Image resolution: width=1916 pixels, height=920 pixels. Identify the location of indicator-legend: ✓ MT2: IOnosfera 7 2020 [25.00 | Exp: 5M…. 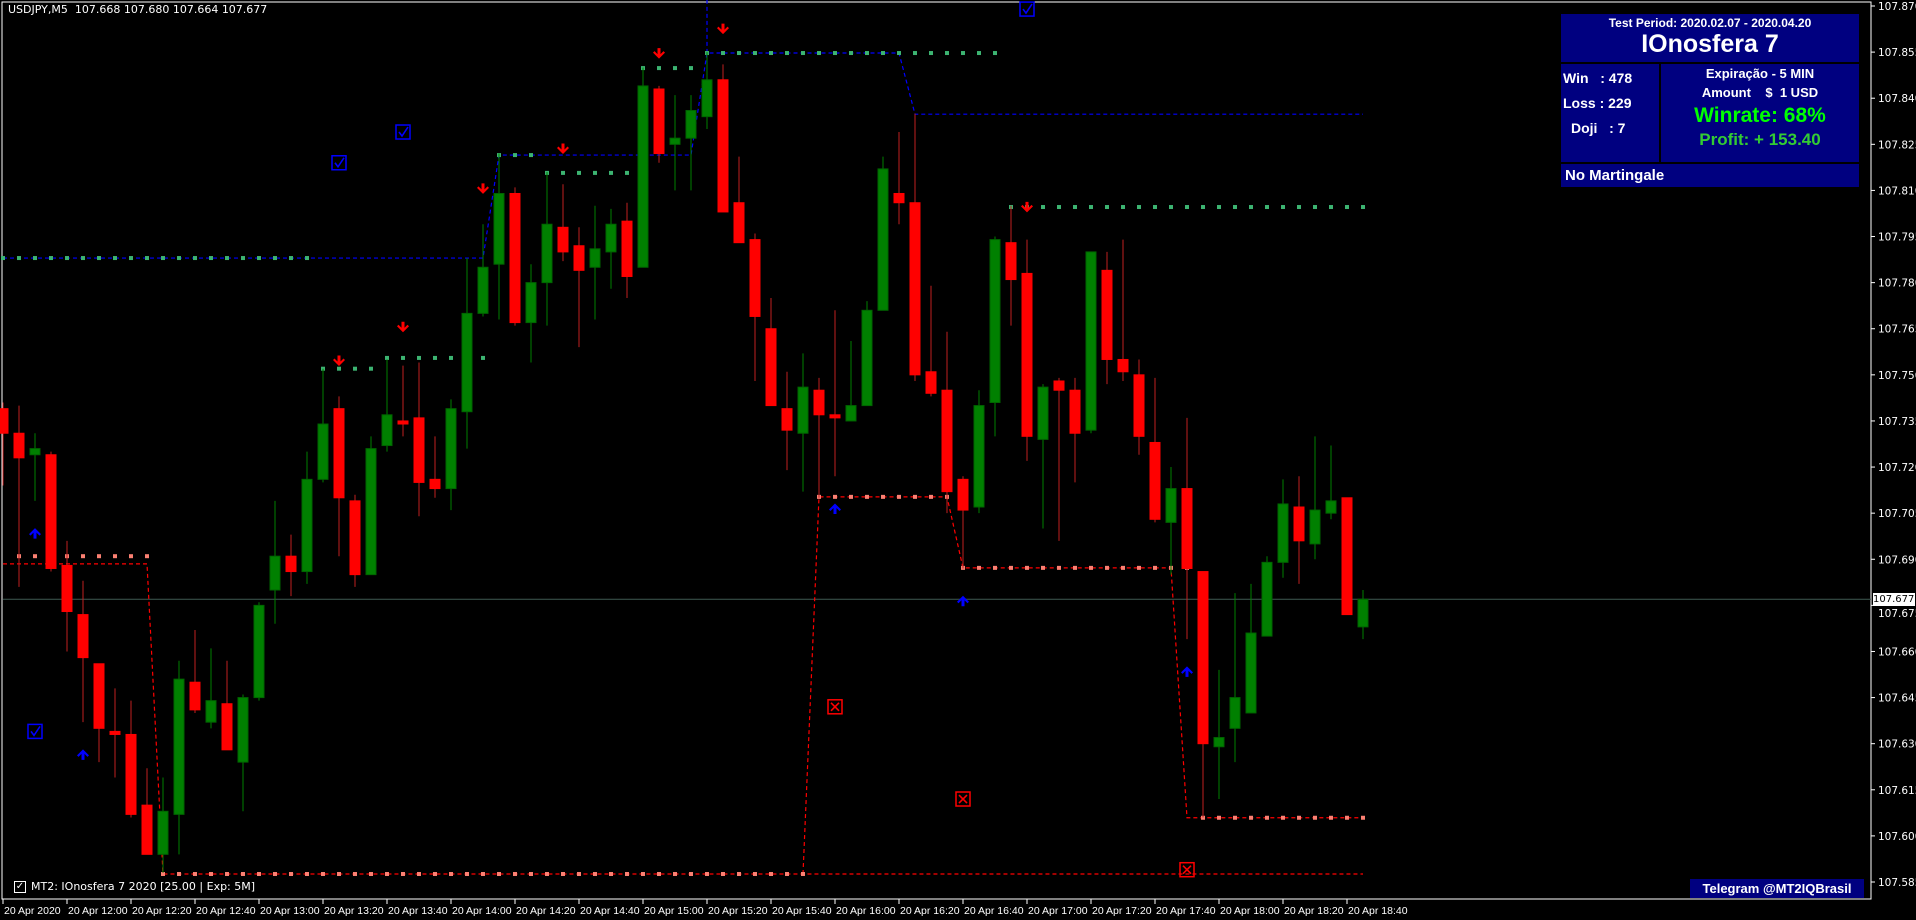
(134, 886).